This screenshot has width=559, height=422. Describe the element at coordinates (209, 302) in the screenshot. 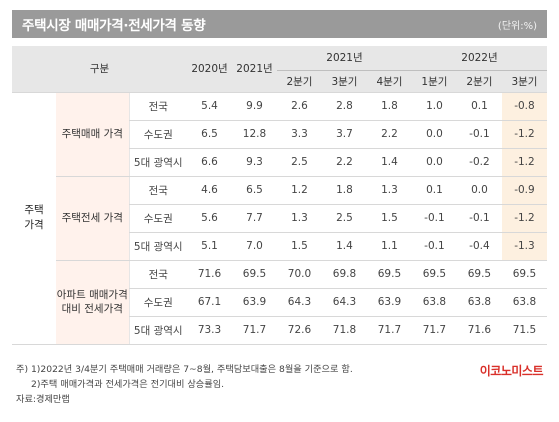

I see `value-cell: 67.1` at that location.